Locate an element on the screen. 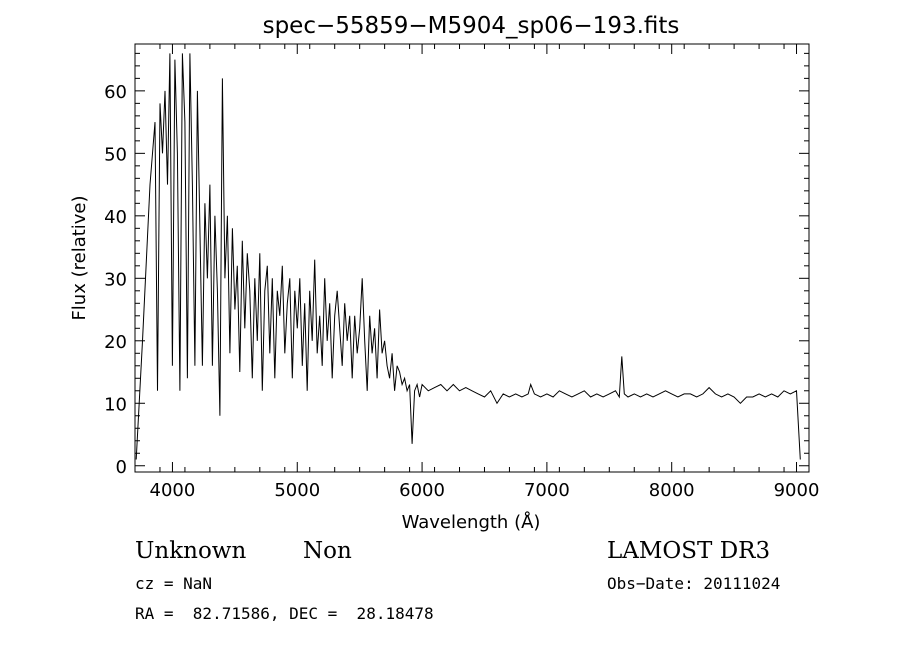 The height and width of the screenshot is (649, 900). y-tick-label: 30 is located at coordinates (115, 279).